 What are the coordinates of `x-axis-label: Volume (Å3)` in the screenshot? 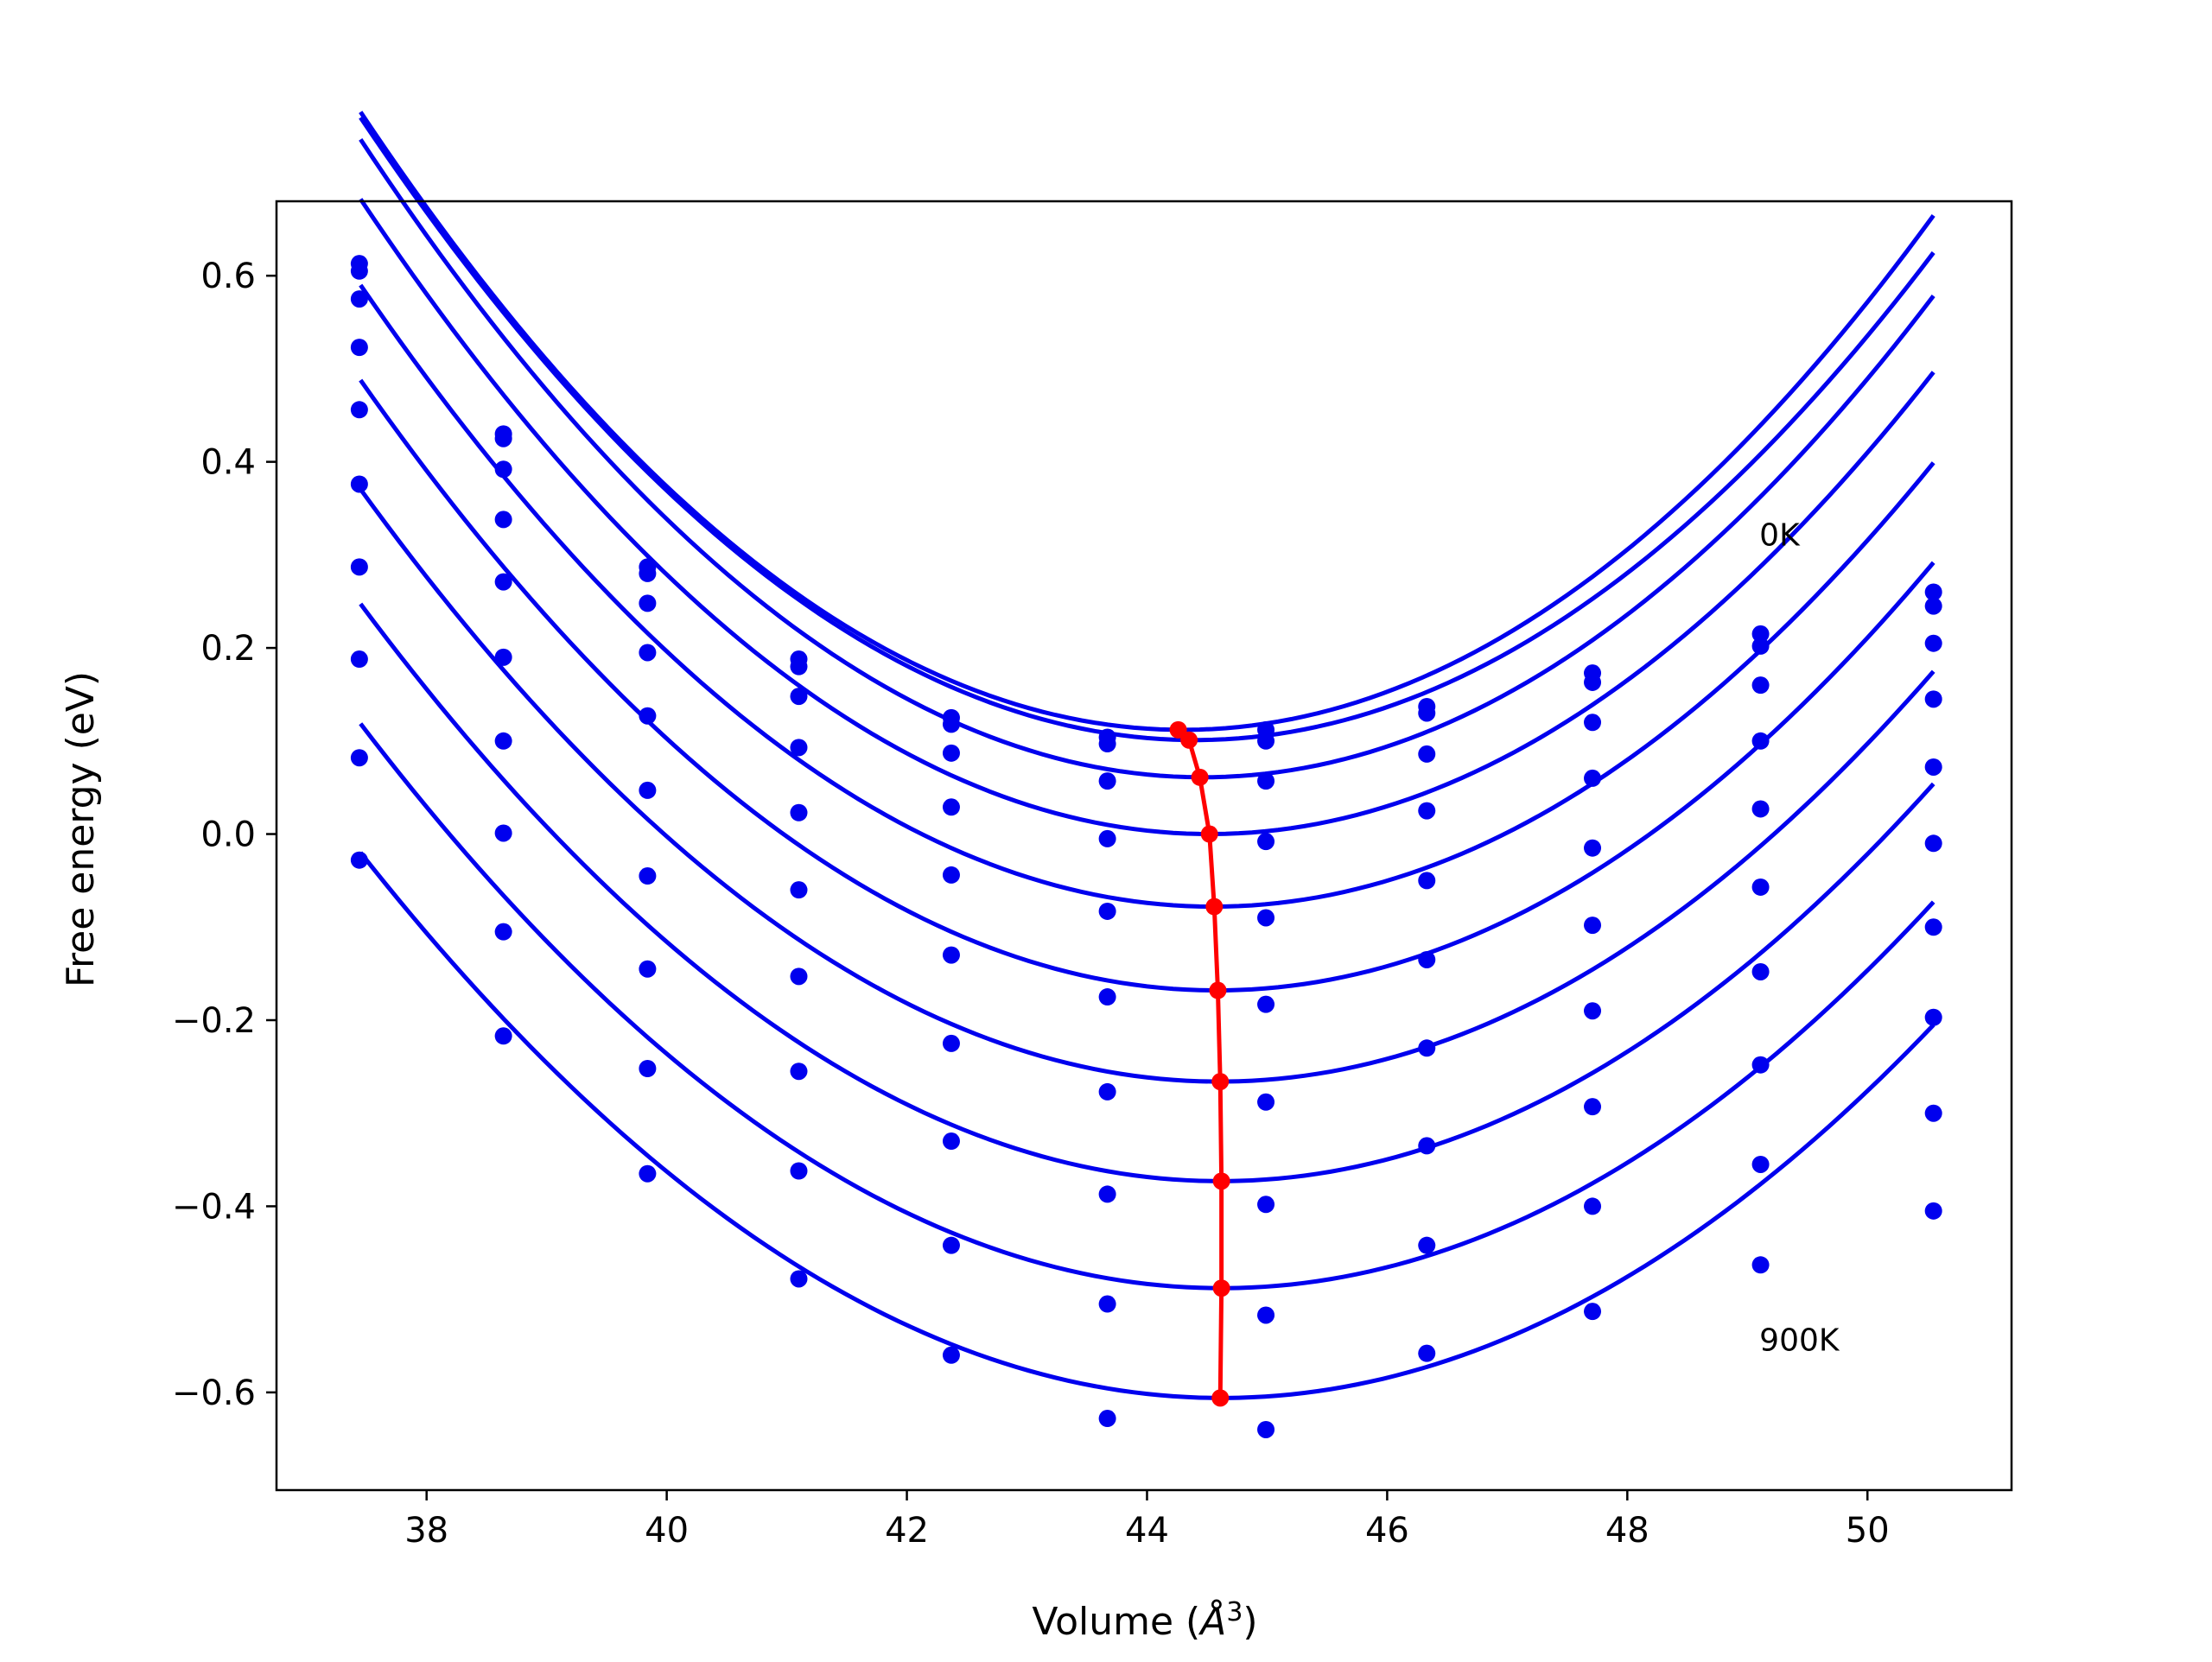 It's located at (1144, 1620).